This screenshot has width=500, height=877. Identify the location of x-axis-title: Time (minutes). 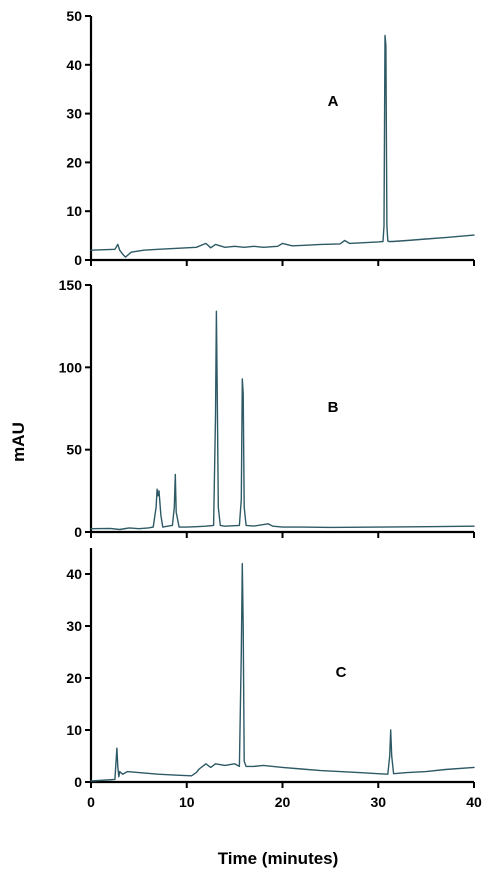
(278, 858).